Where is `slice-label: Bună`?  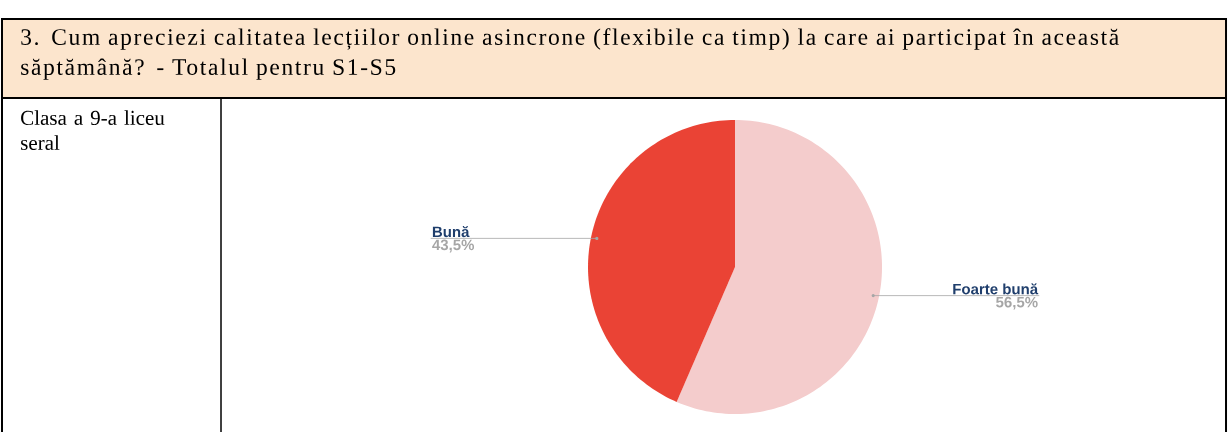 slice-label: Bună is located at coordinates (451, 232).